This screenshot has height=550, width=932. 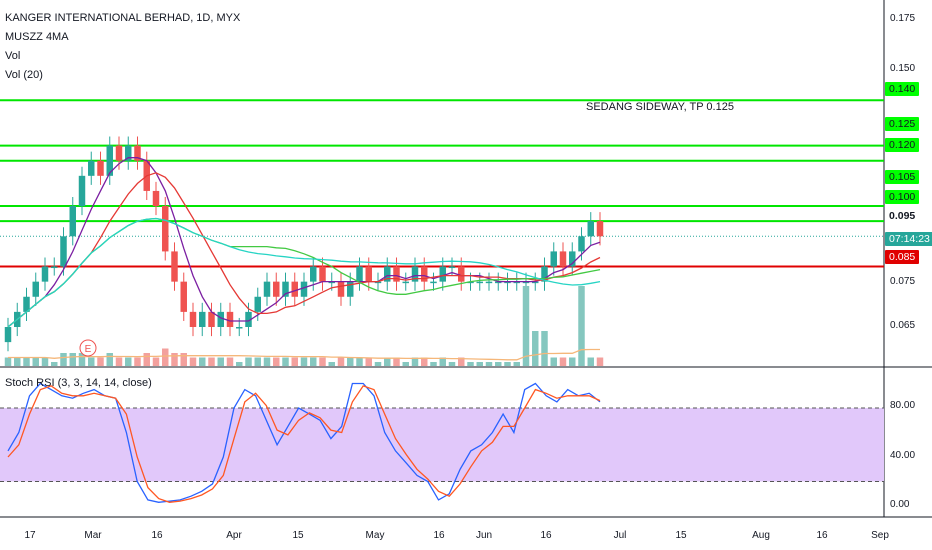 I want to click on price-level-tag: 0.125, so click(x=902, y=124).